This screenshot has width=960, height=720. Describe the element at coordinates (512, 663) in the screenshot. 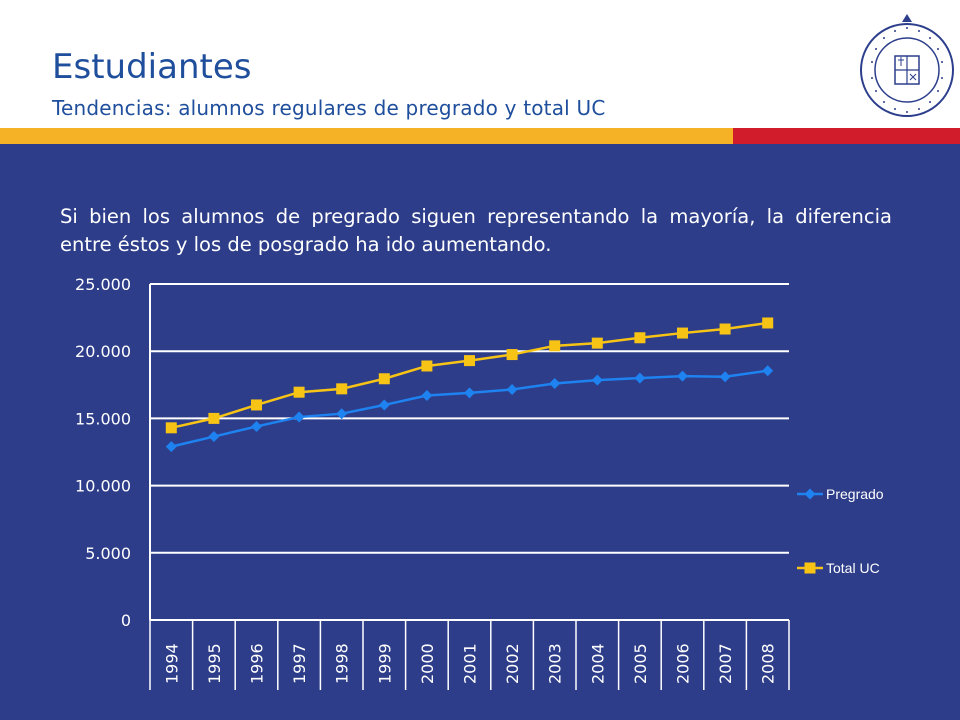

I see `x-tick-label: 2002` at that location.